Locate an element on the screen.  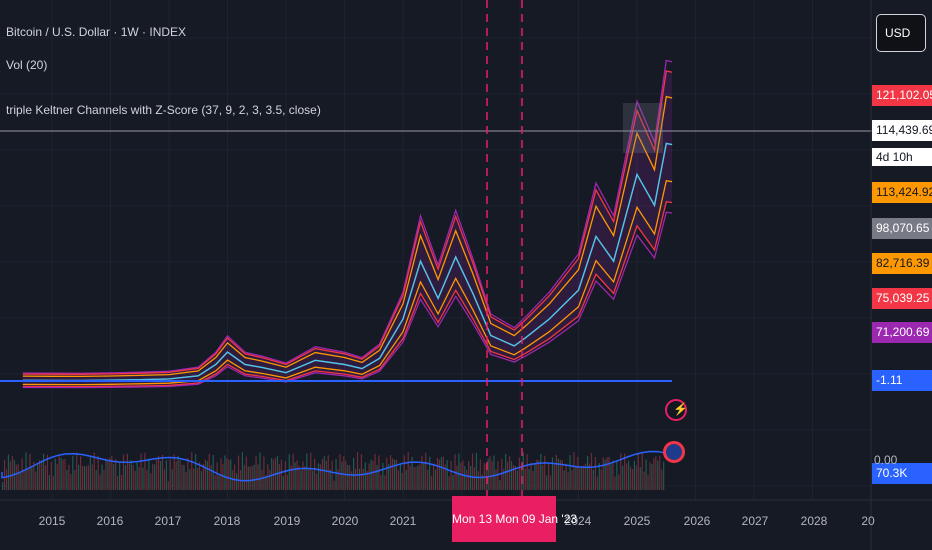
year-label: 2017 is located at coordinates (168, 521).